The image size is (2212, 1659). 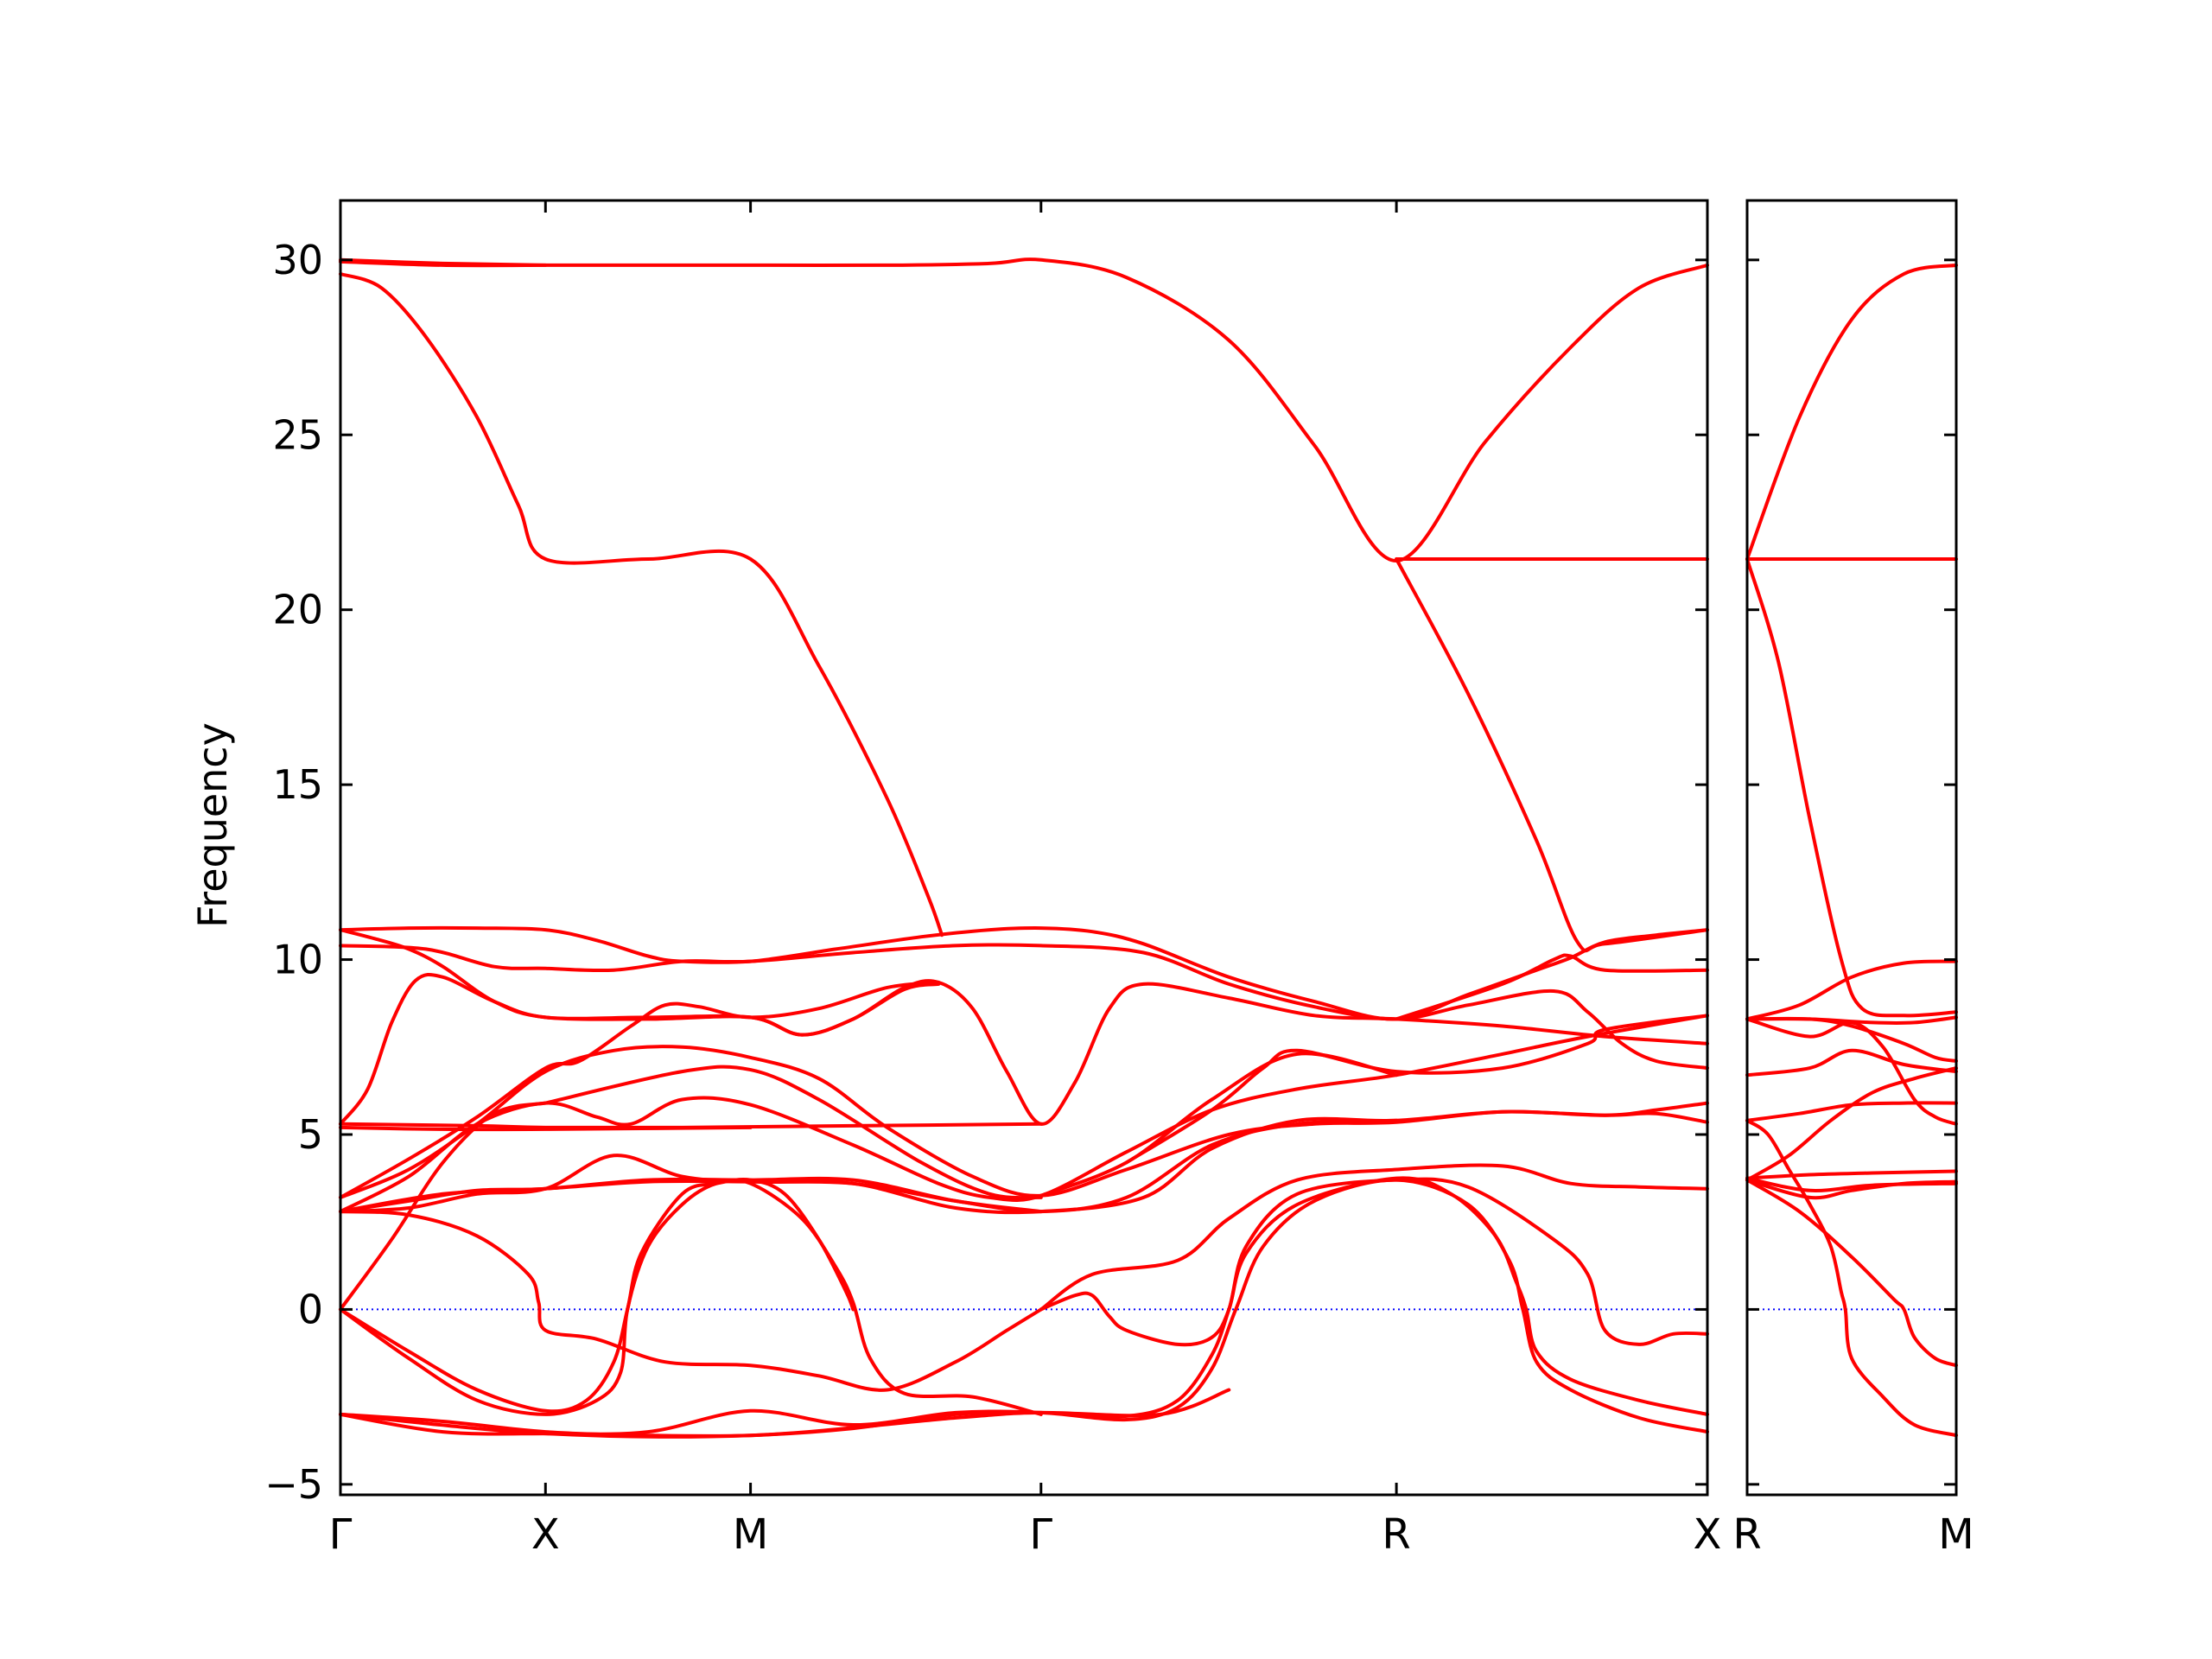 What do you see at coordinates (297, 784) in the screenshot?
I see `y-tick-label: 15` at bounding box center [297, 784].